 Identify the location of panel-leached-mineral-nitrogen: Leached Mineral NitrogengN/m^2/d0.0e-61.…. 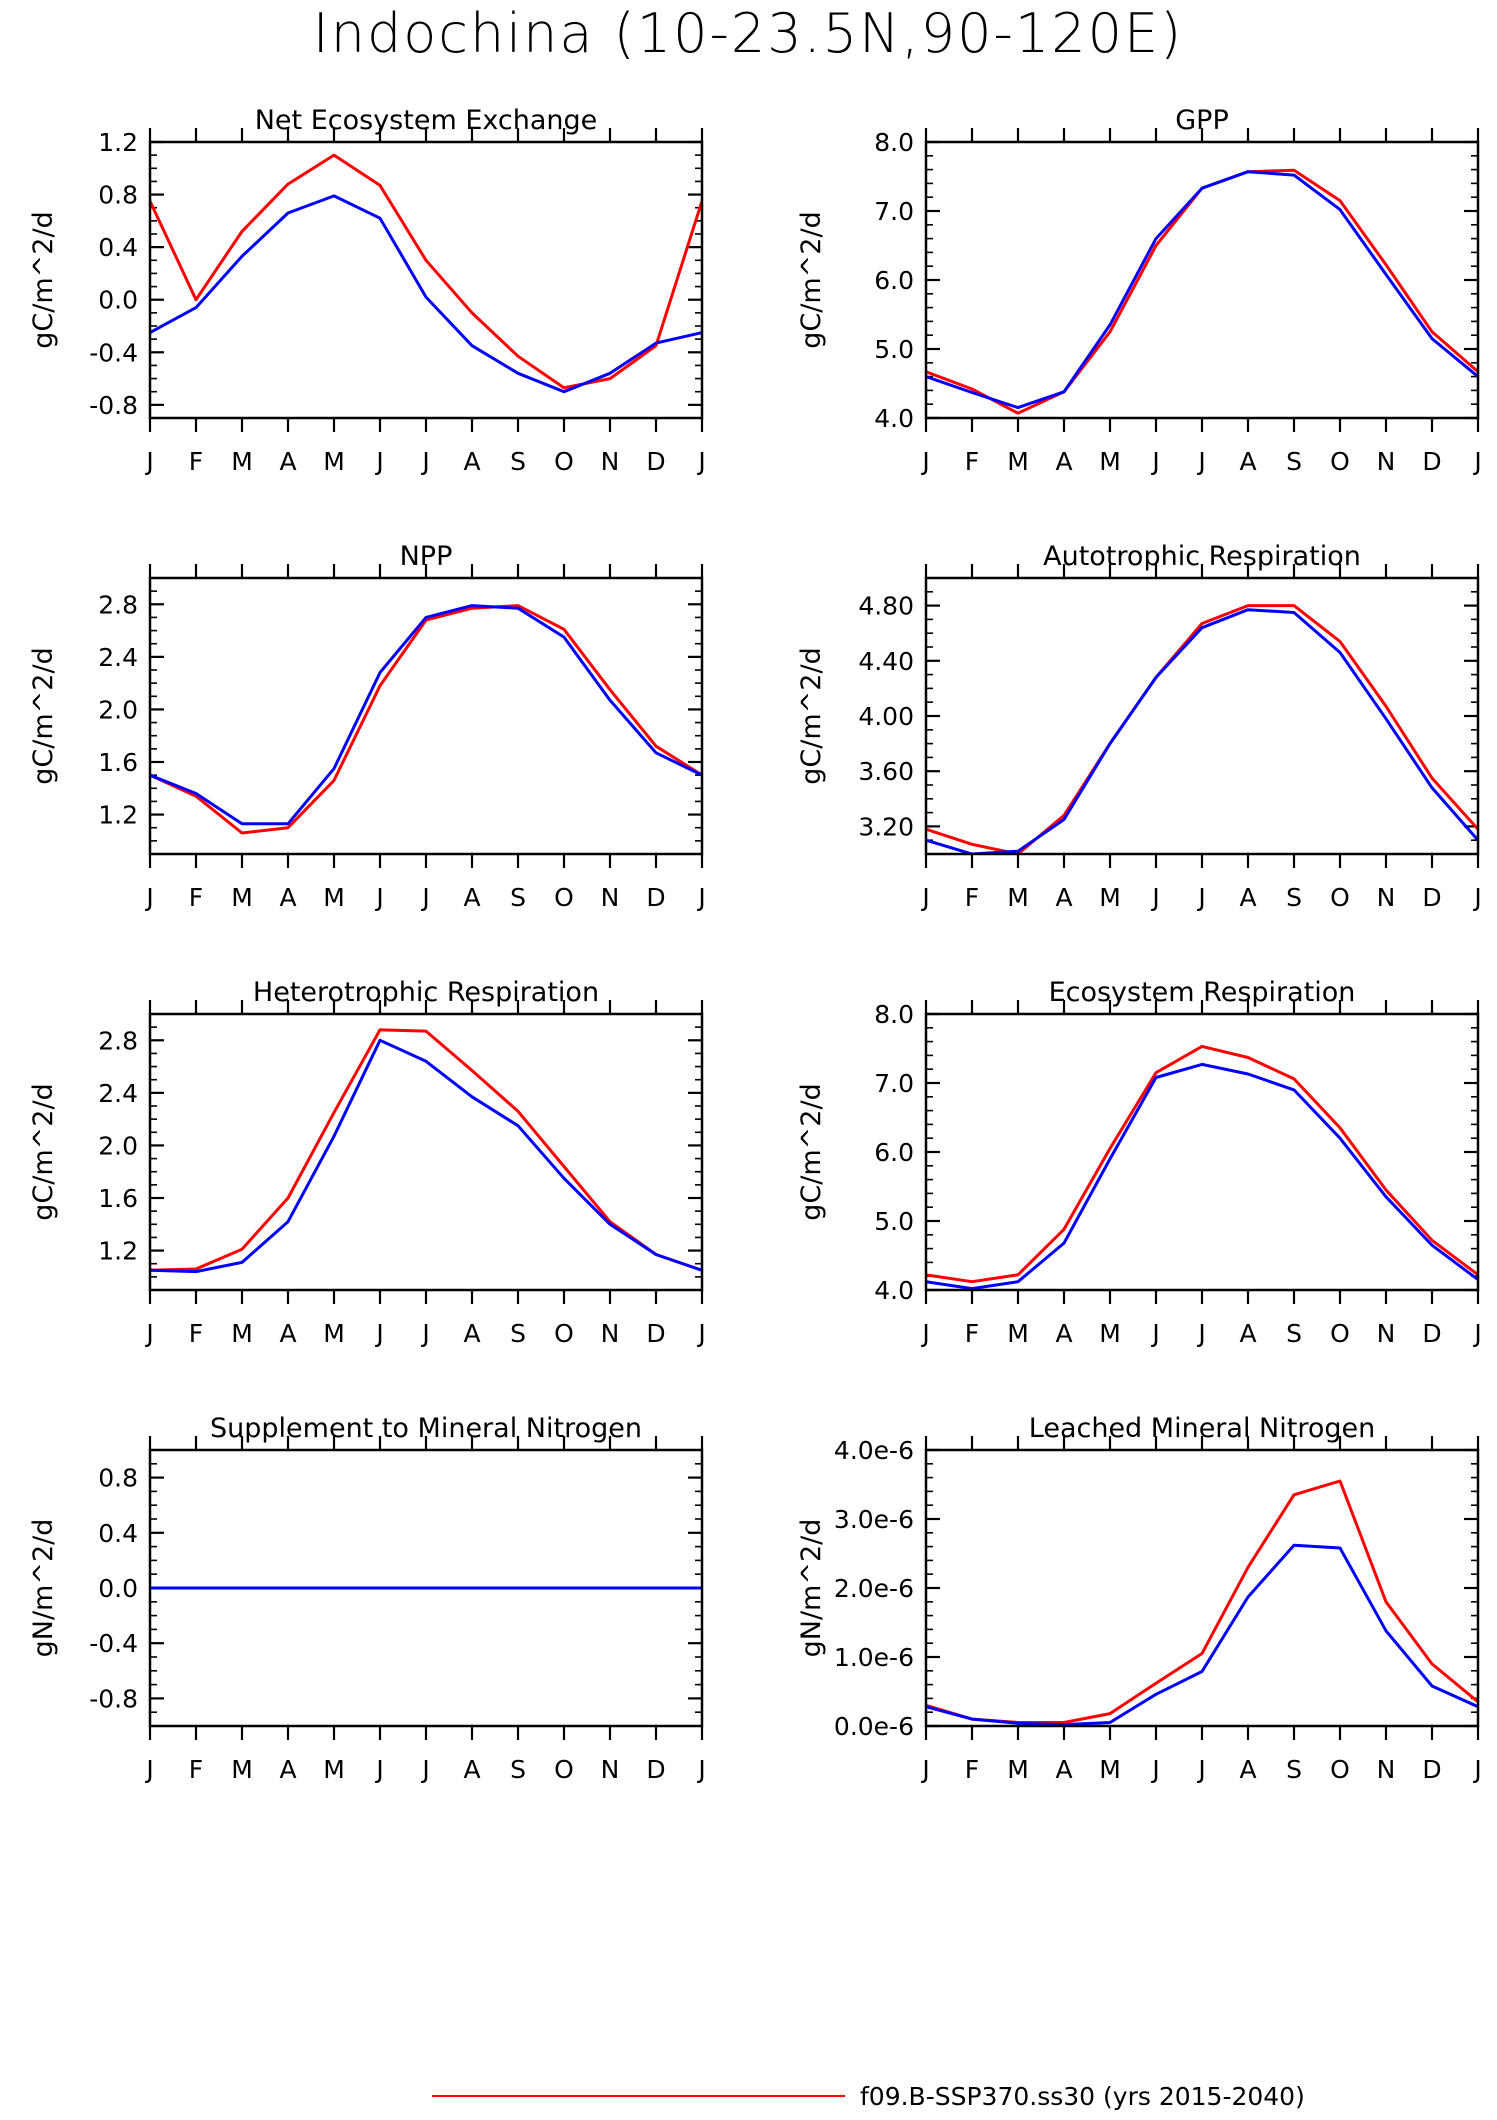
(1139, 1598).